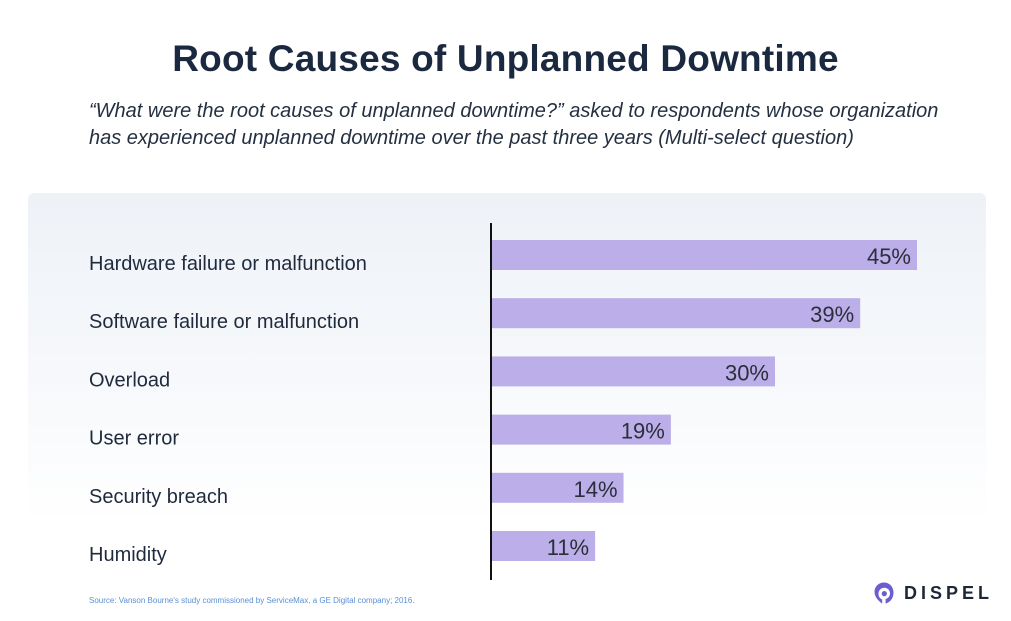  Describe the element at coordinates (128, 555) in the screenshot. I see `category-label: Humidity` at that location.